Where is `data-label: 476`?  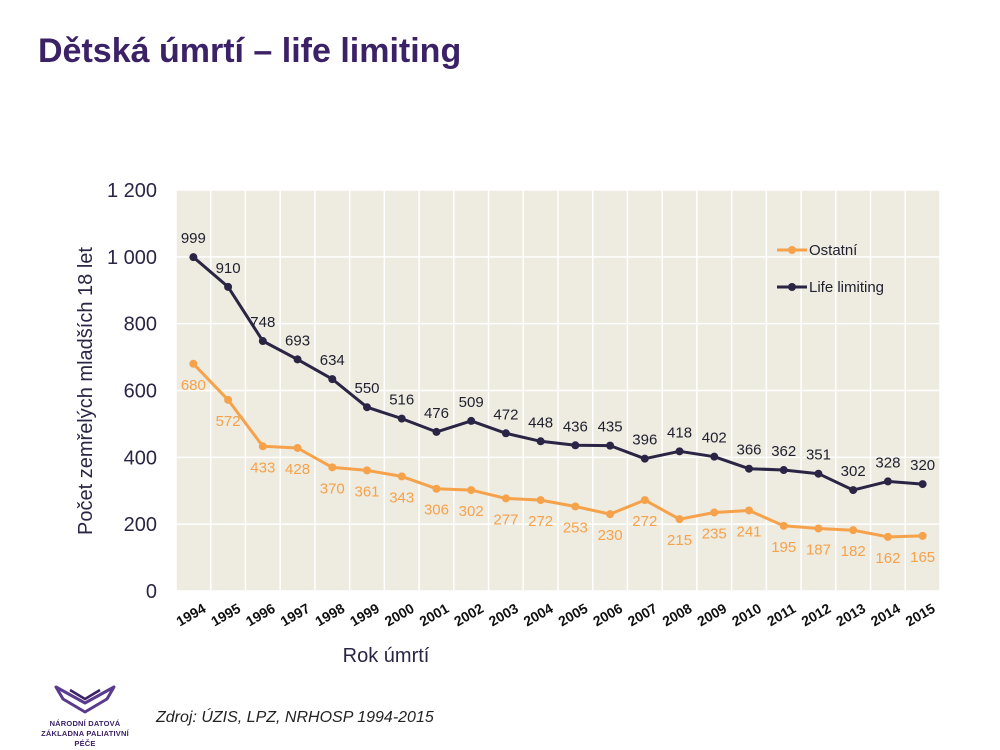
data-label: 476 is located at coordinates (436, 413).